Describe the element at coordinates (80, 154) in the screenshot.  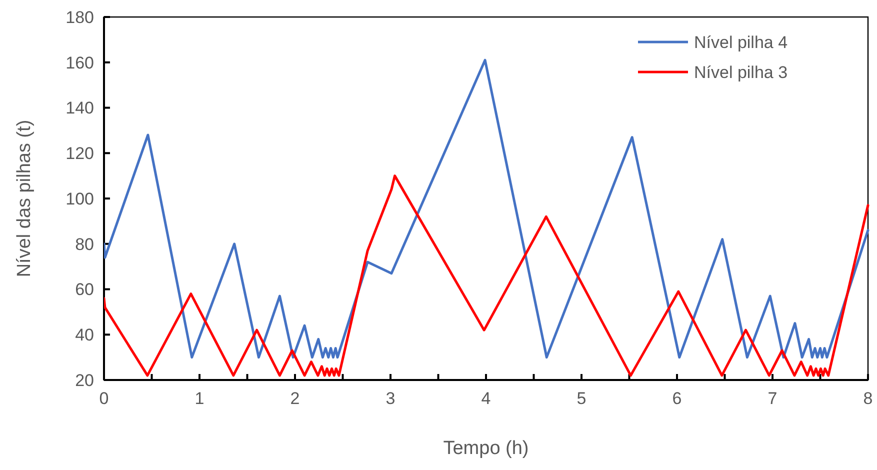
I see `y-tick-label: 120` at that location.